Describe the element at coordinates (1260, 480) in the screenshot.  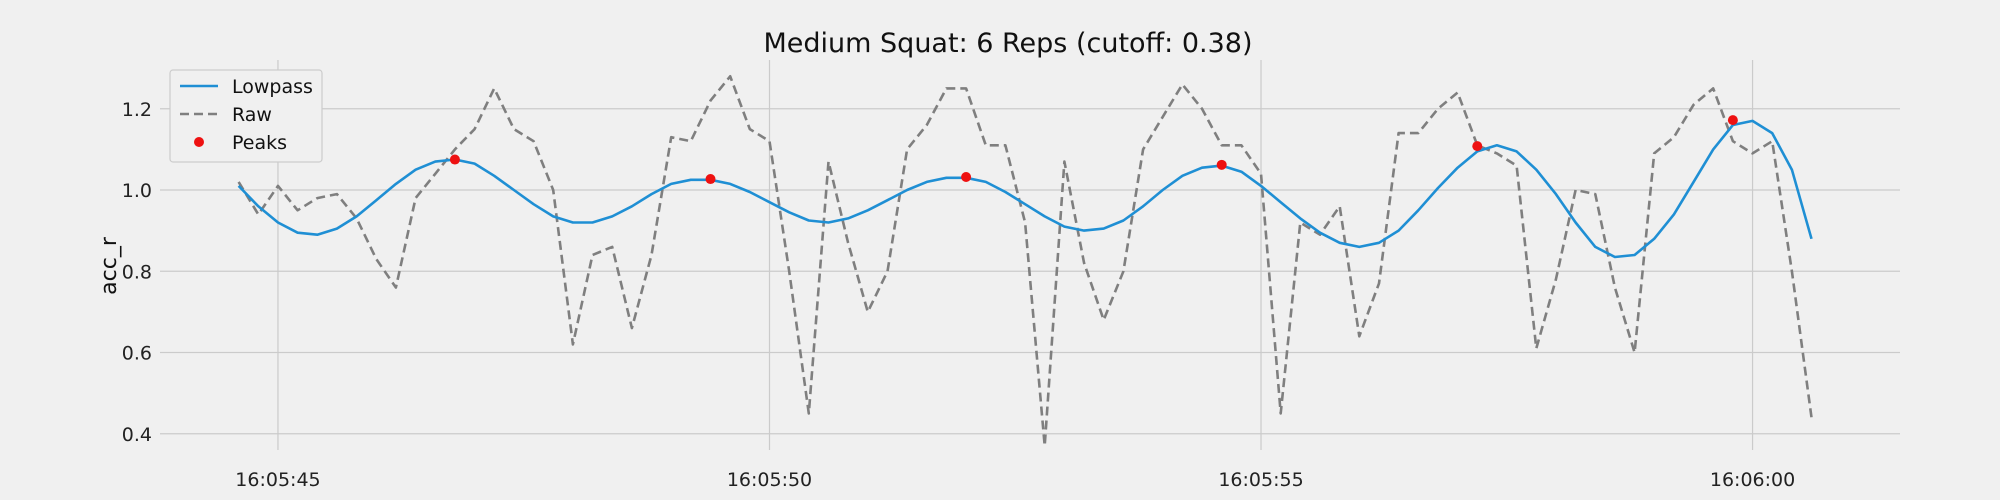
I see `x-tick-label: 16:05:55` at that location.